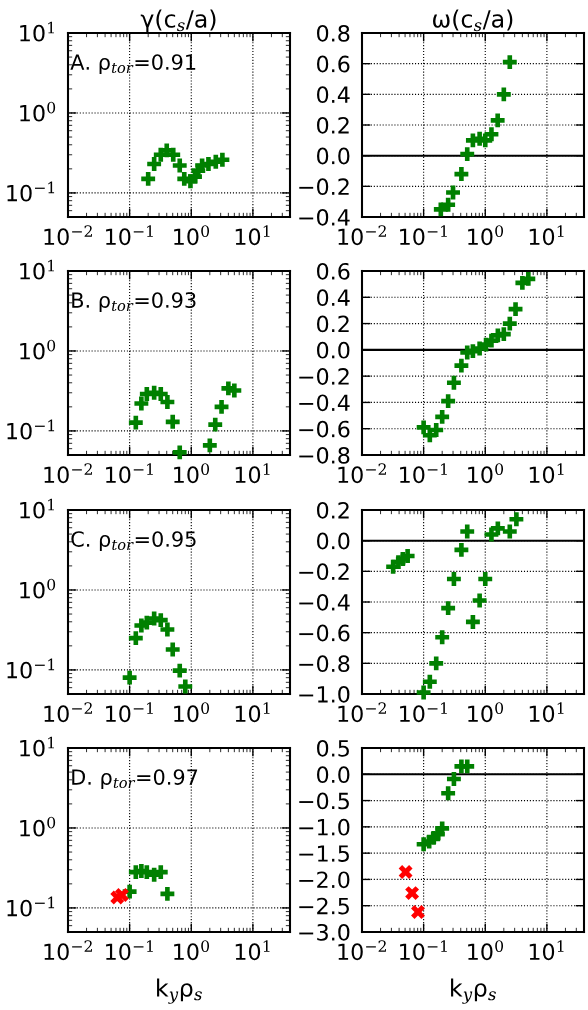 The height and width of the screenshot is (1010, 588). Describe the element at coordinates (324, 664) in the screenshot. I see `y-tick-label: −0.8` at that location.